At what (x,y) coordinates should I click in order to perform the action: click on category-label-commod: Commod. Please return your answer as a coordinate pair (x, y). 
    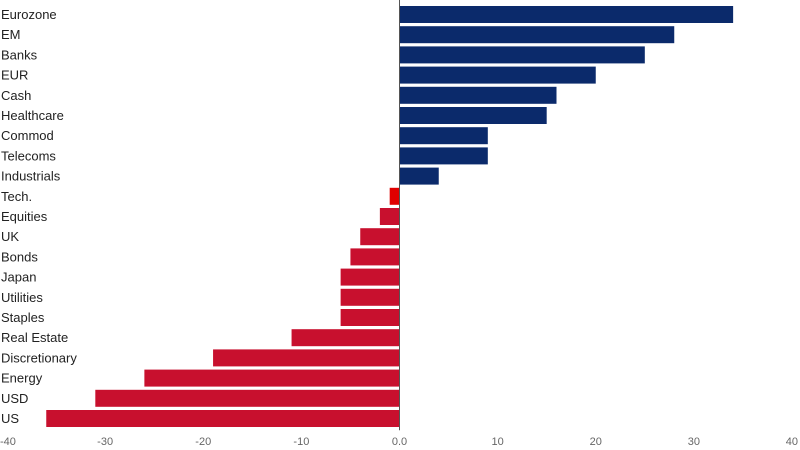
    Looking at the image, I should click on (27, 135).